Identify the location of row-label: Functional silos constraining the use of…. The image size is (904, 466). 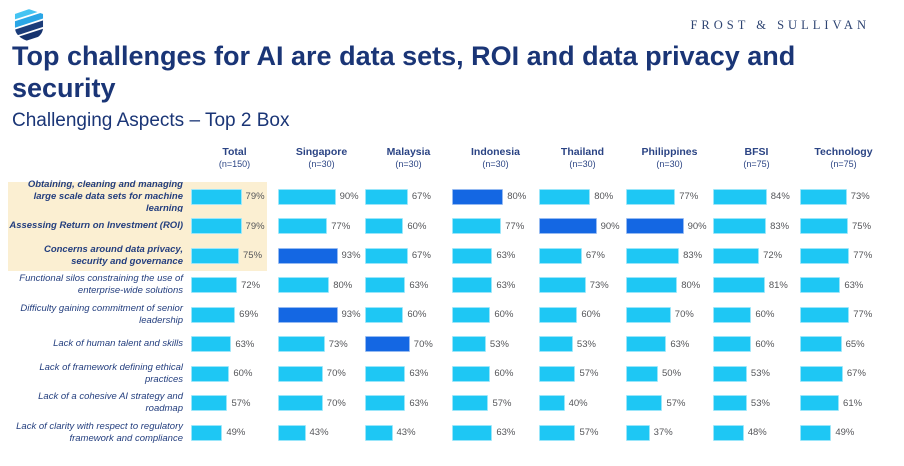
(101, 285).